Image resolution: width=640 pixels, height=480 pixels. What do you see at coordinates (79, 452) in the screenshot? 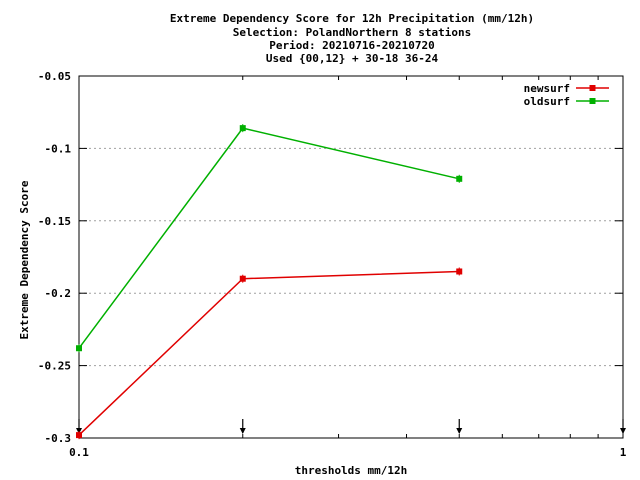
I see `x-tick-label: 0.1` at bounding box center [79, 452].